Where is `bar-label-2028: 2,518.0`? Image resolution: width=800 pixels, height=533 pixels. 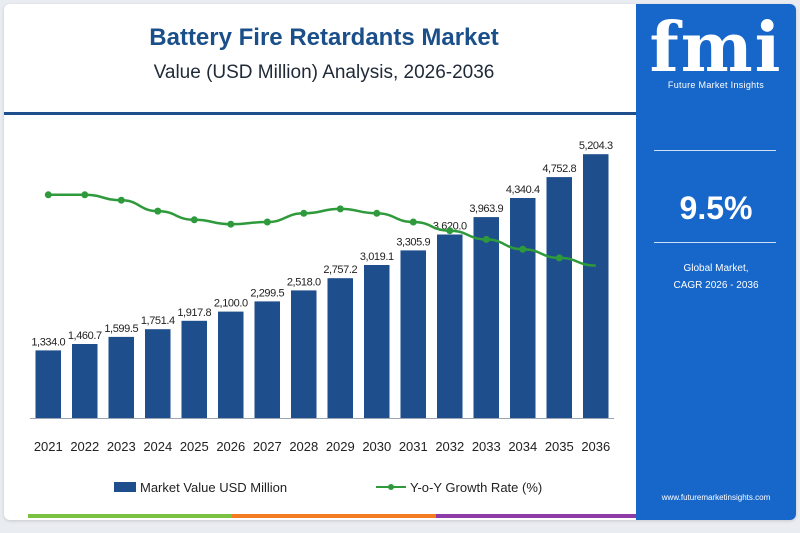 bar-label-2028: 2,518.0 is located at coordinates (304, 282).